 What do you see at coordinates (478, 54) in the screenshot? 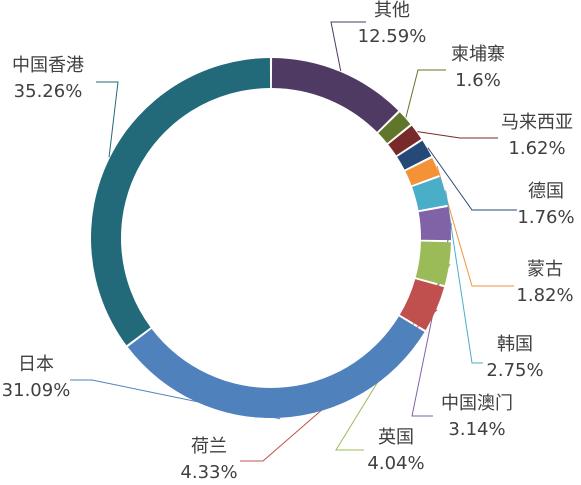
I see `slice-name-label: 柬埔寨` at bounding box center [478, 54].